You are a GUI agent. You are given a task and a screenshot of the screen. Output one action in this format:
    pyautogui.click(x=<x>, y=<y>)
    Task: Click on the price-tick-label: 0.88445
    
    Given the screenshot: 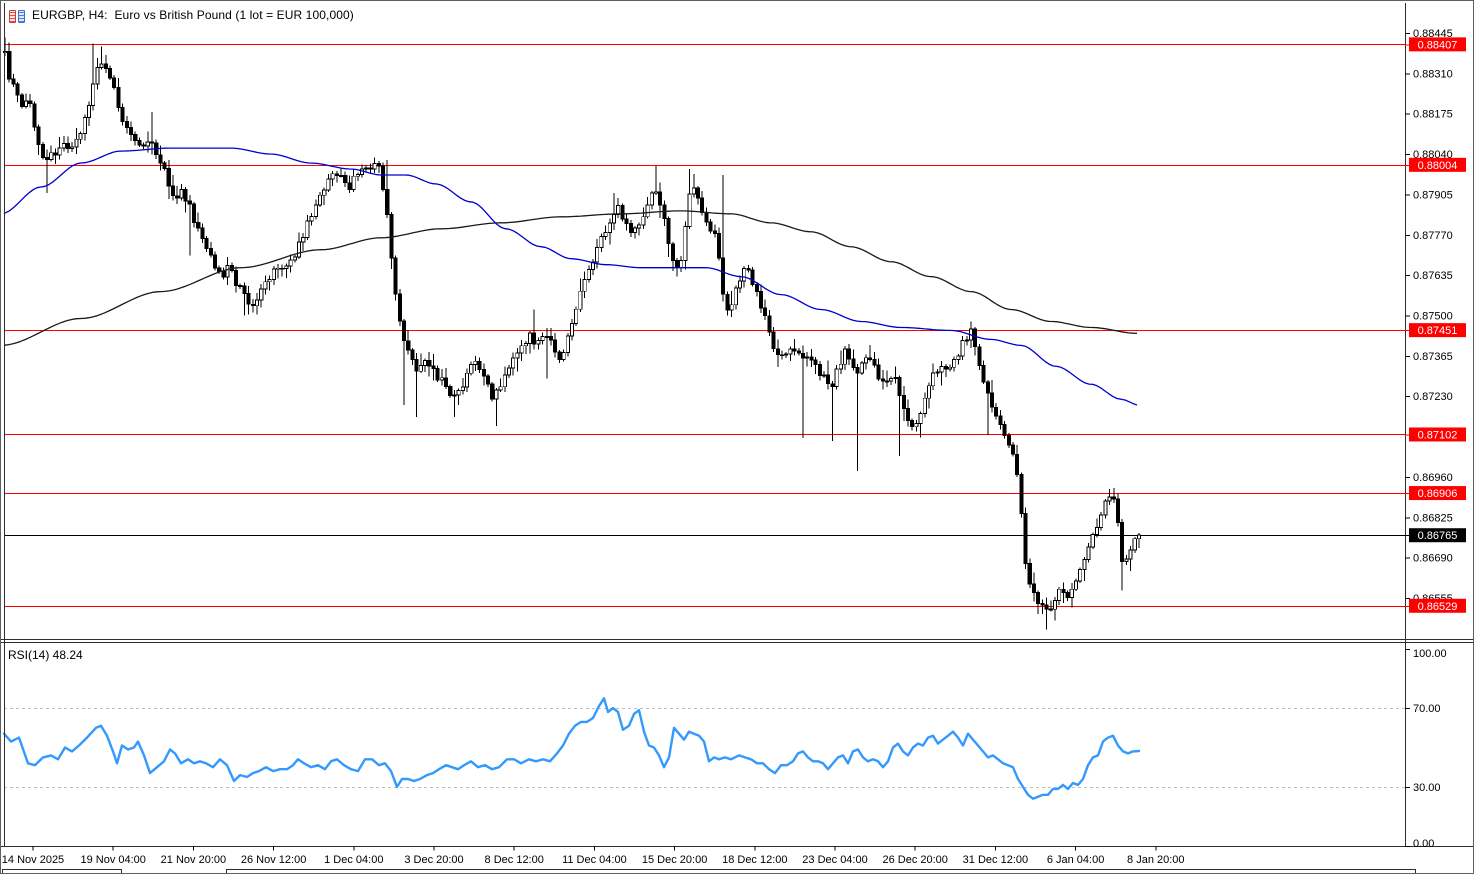 What is the action you would take?
    pyautogui.click(x=1433, y=34)
    